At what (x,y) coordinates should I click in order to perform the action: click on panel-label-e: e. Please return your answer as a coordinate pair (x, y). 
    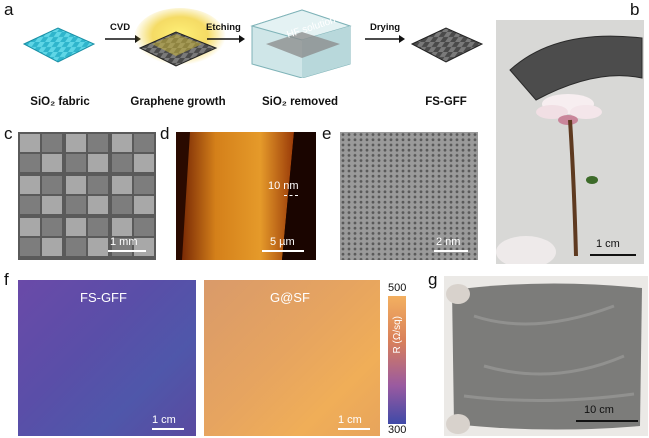
    Looking at the image, I should click on (327, 133).